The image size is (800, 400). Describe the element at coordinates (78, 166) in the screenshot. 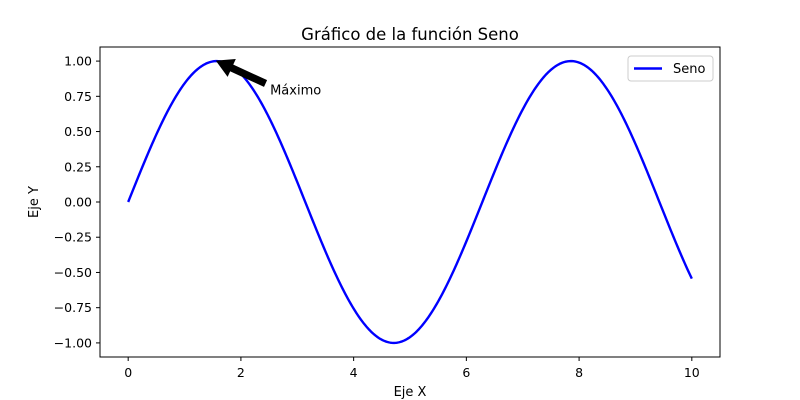

I see `y-tick-label: 0.25` at that location.